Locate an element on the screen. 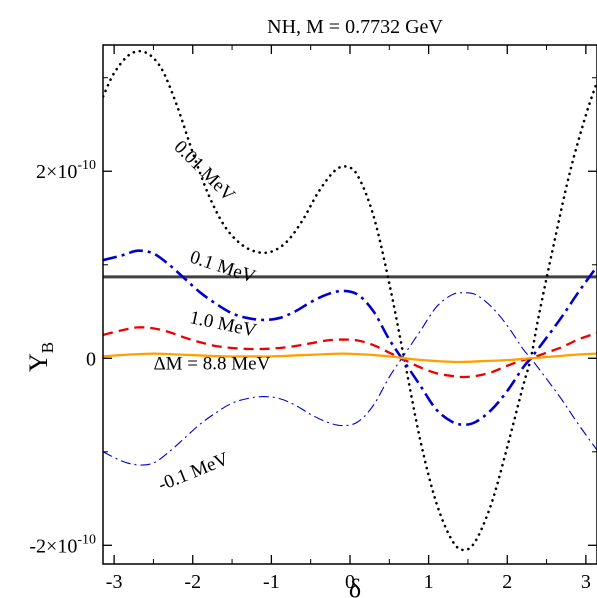 The width and height of the screenshot is (597, 598). series-label: 0.01 MeV is located at coordinates (205, 172).